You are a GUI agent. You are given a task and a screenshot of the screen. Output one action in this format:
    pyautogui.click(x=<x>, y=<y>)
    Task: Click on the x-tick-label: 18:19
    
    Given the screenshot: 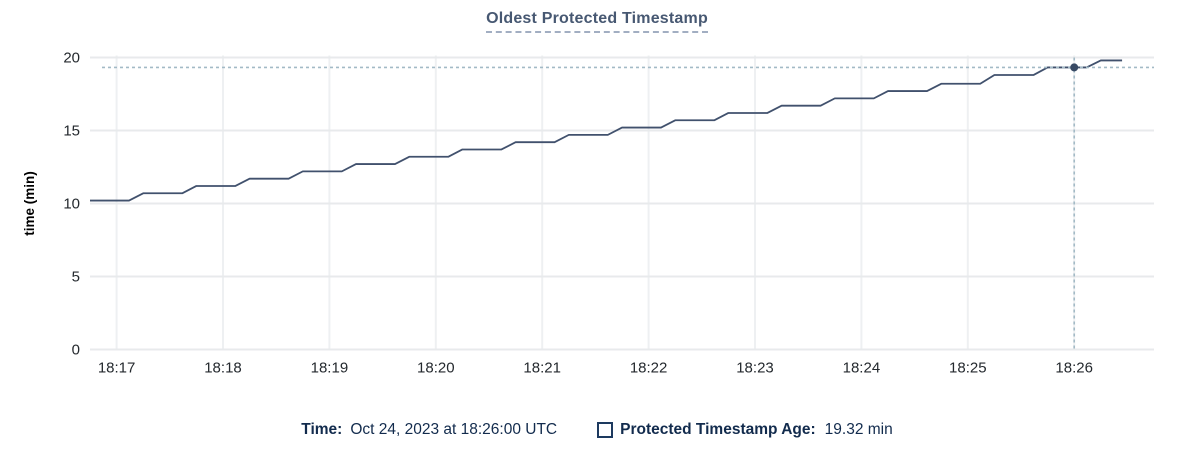 What is the action you would take?
    pyautogui.click(x=330, y=368)
    